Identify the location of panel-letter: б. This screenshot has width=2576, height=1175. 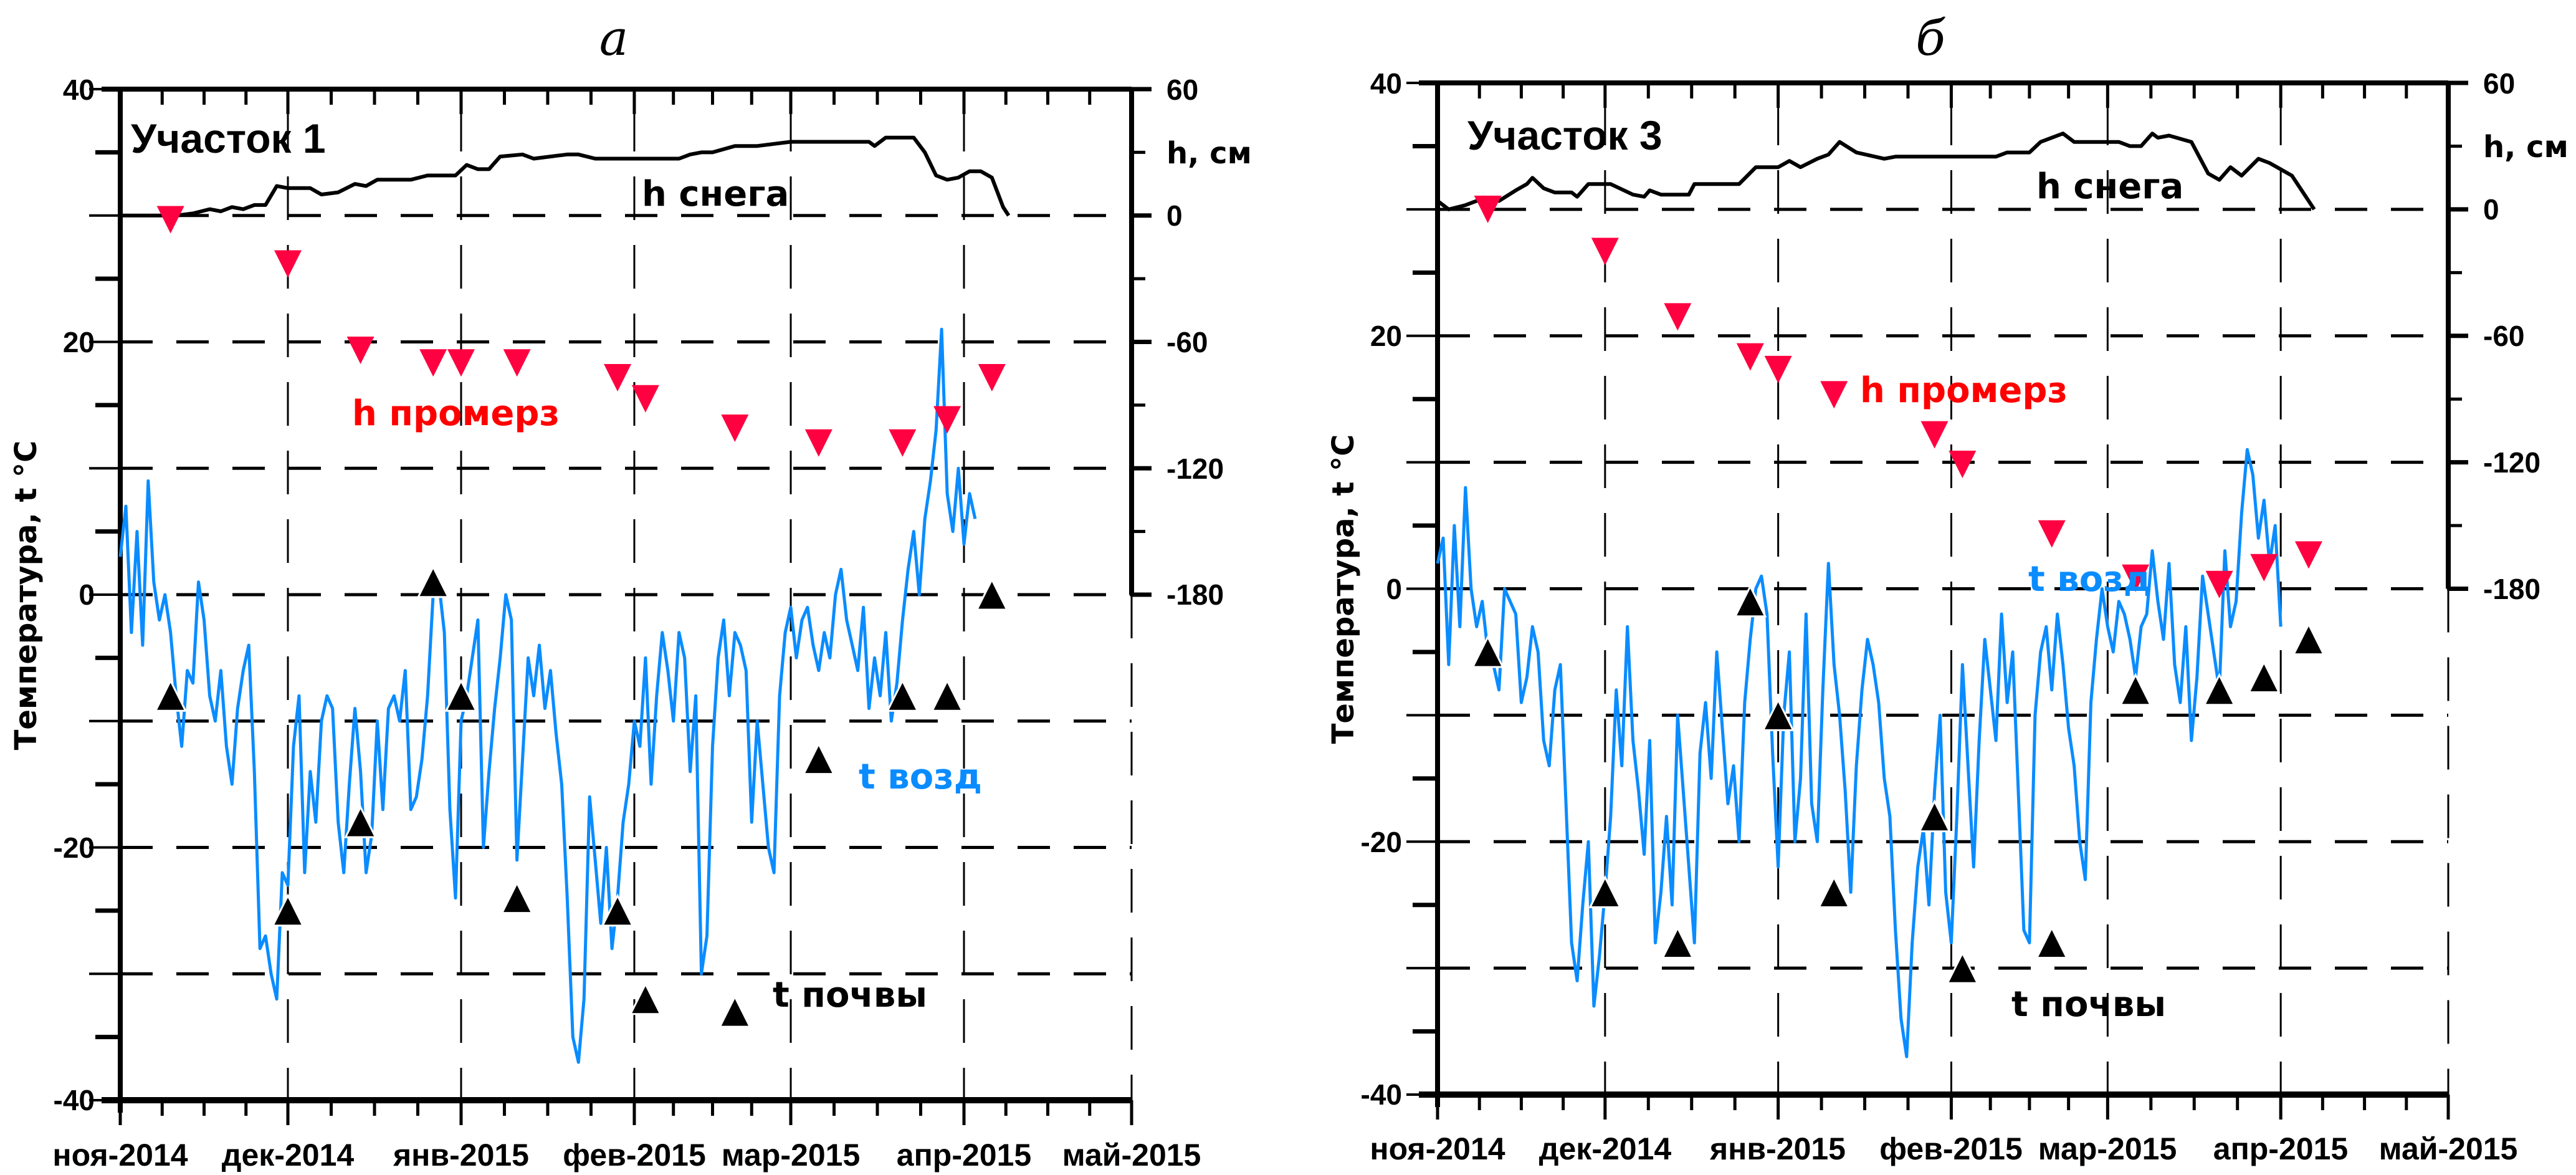
(1930, 39).